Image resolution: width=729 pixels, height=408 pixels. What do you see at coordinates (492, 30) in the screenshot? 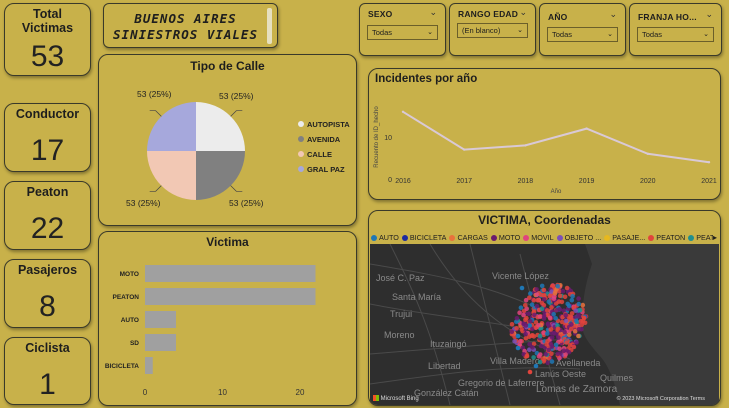
I see `slicer-dropdown: (En blanco) ⌄` at bounding box center [492, 30].